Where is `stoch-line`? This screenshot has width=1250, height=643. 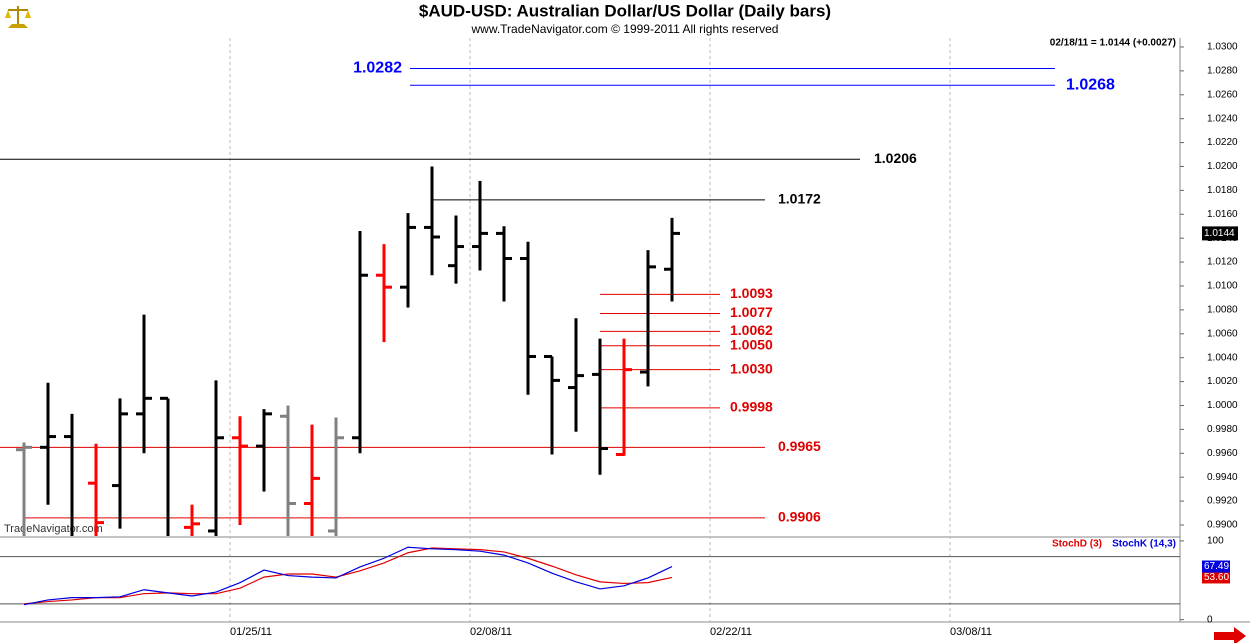
stoch-line is located at coordinates (348, 576).